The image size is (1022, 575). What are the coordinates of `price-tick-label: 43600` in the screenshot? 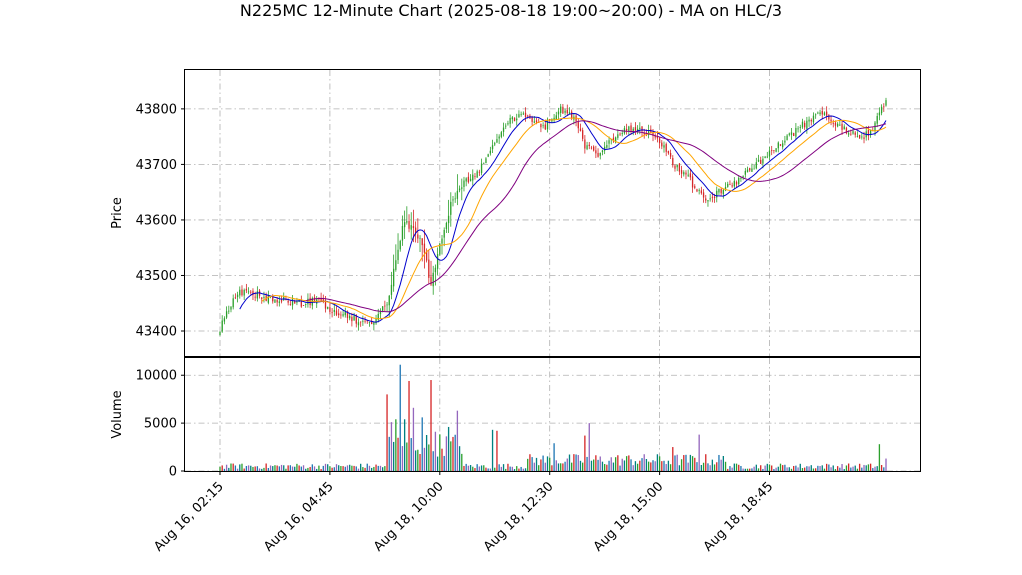 It's located at (156, 220).